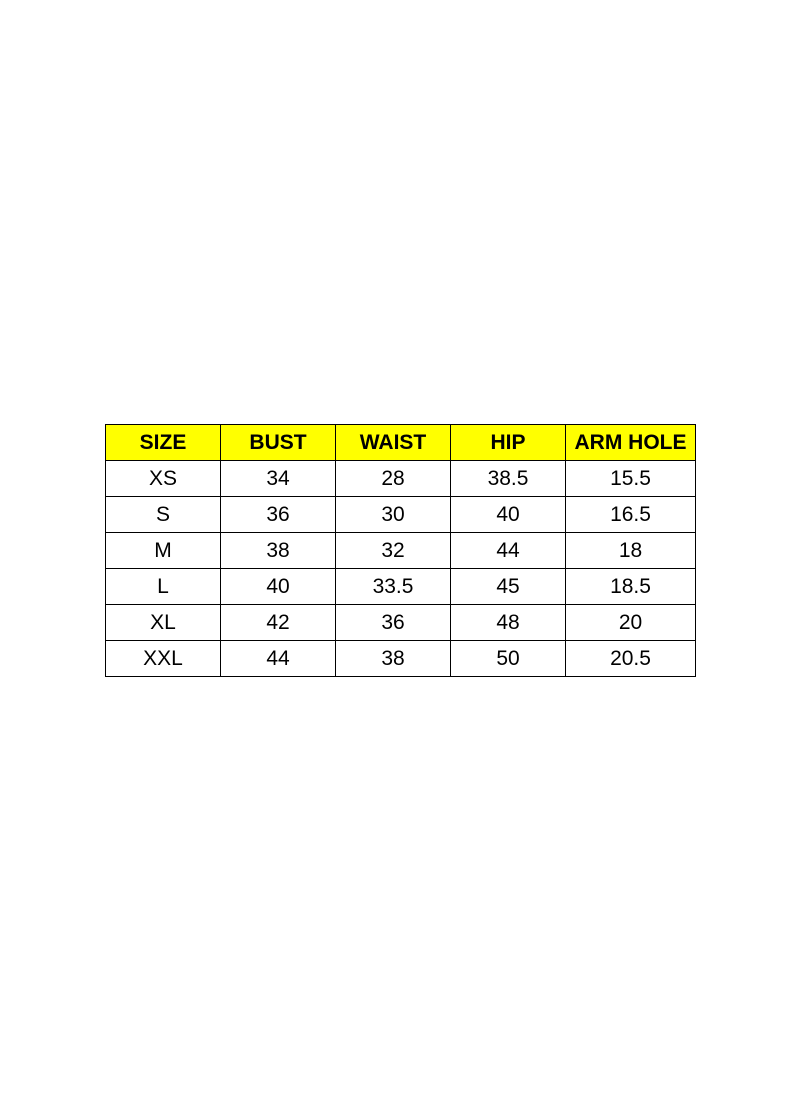 The width and height of the screenshot is (800, 1100). I want to click on measure-cell: 16.5, so click(630, 514).